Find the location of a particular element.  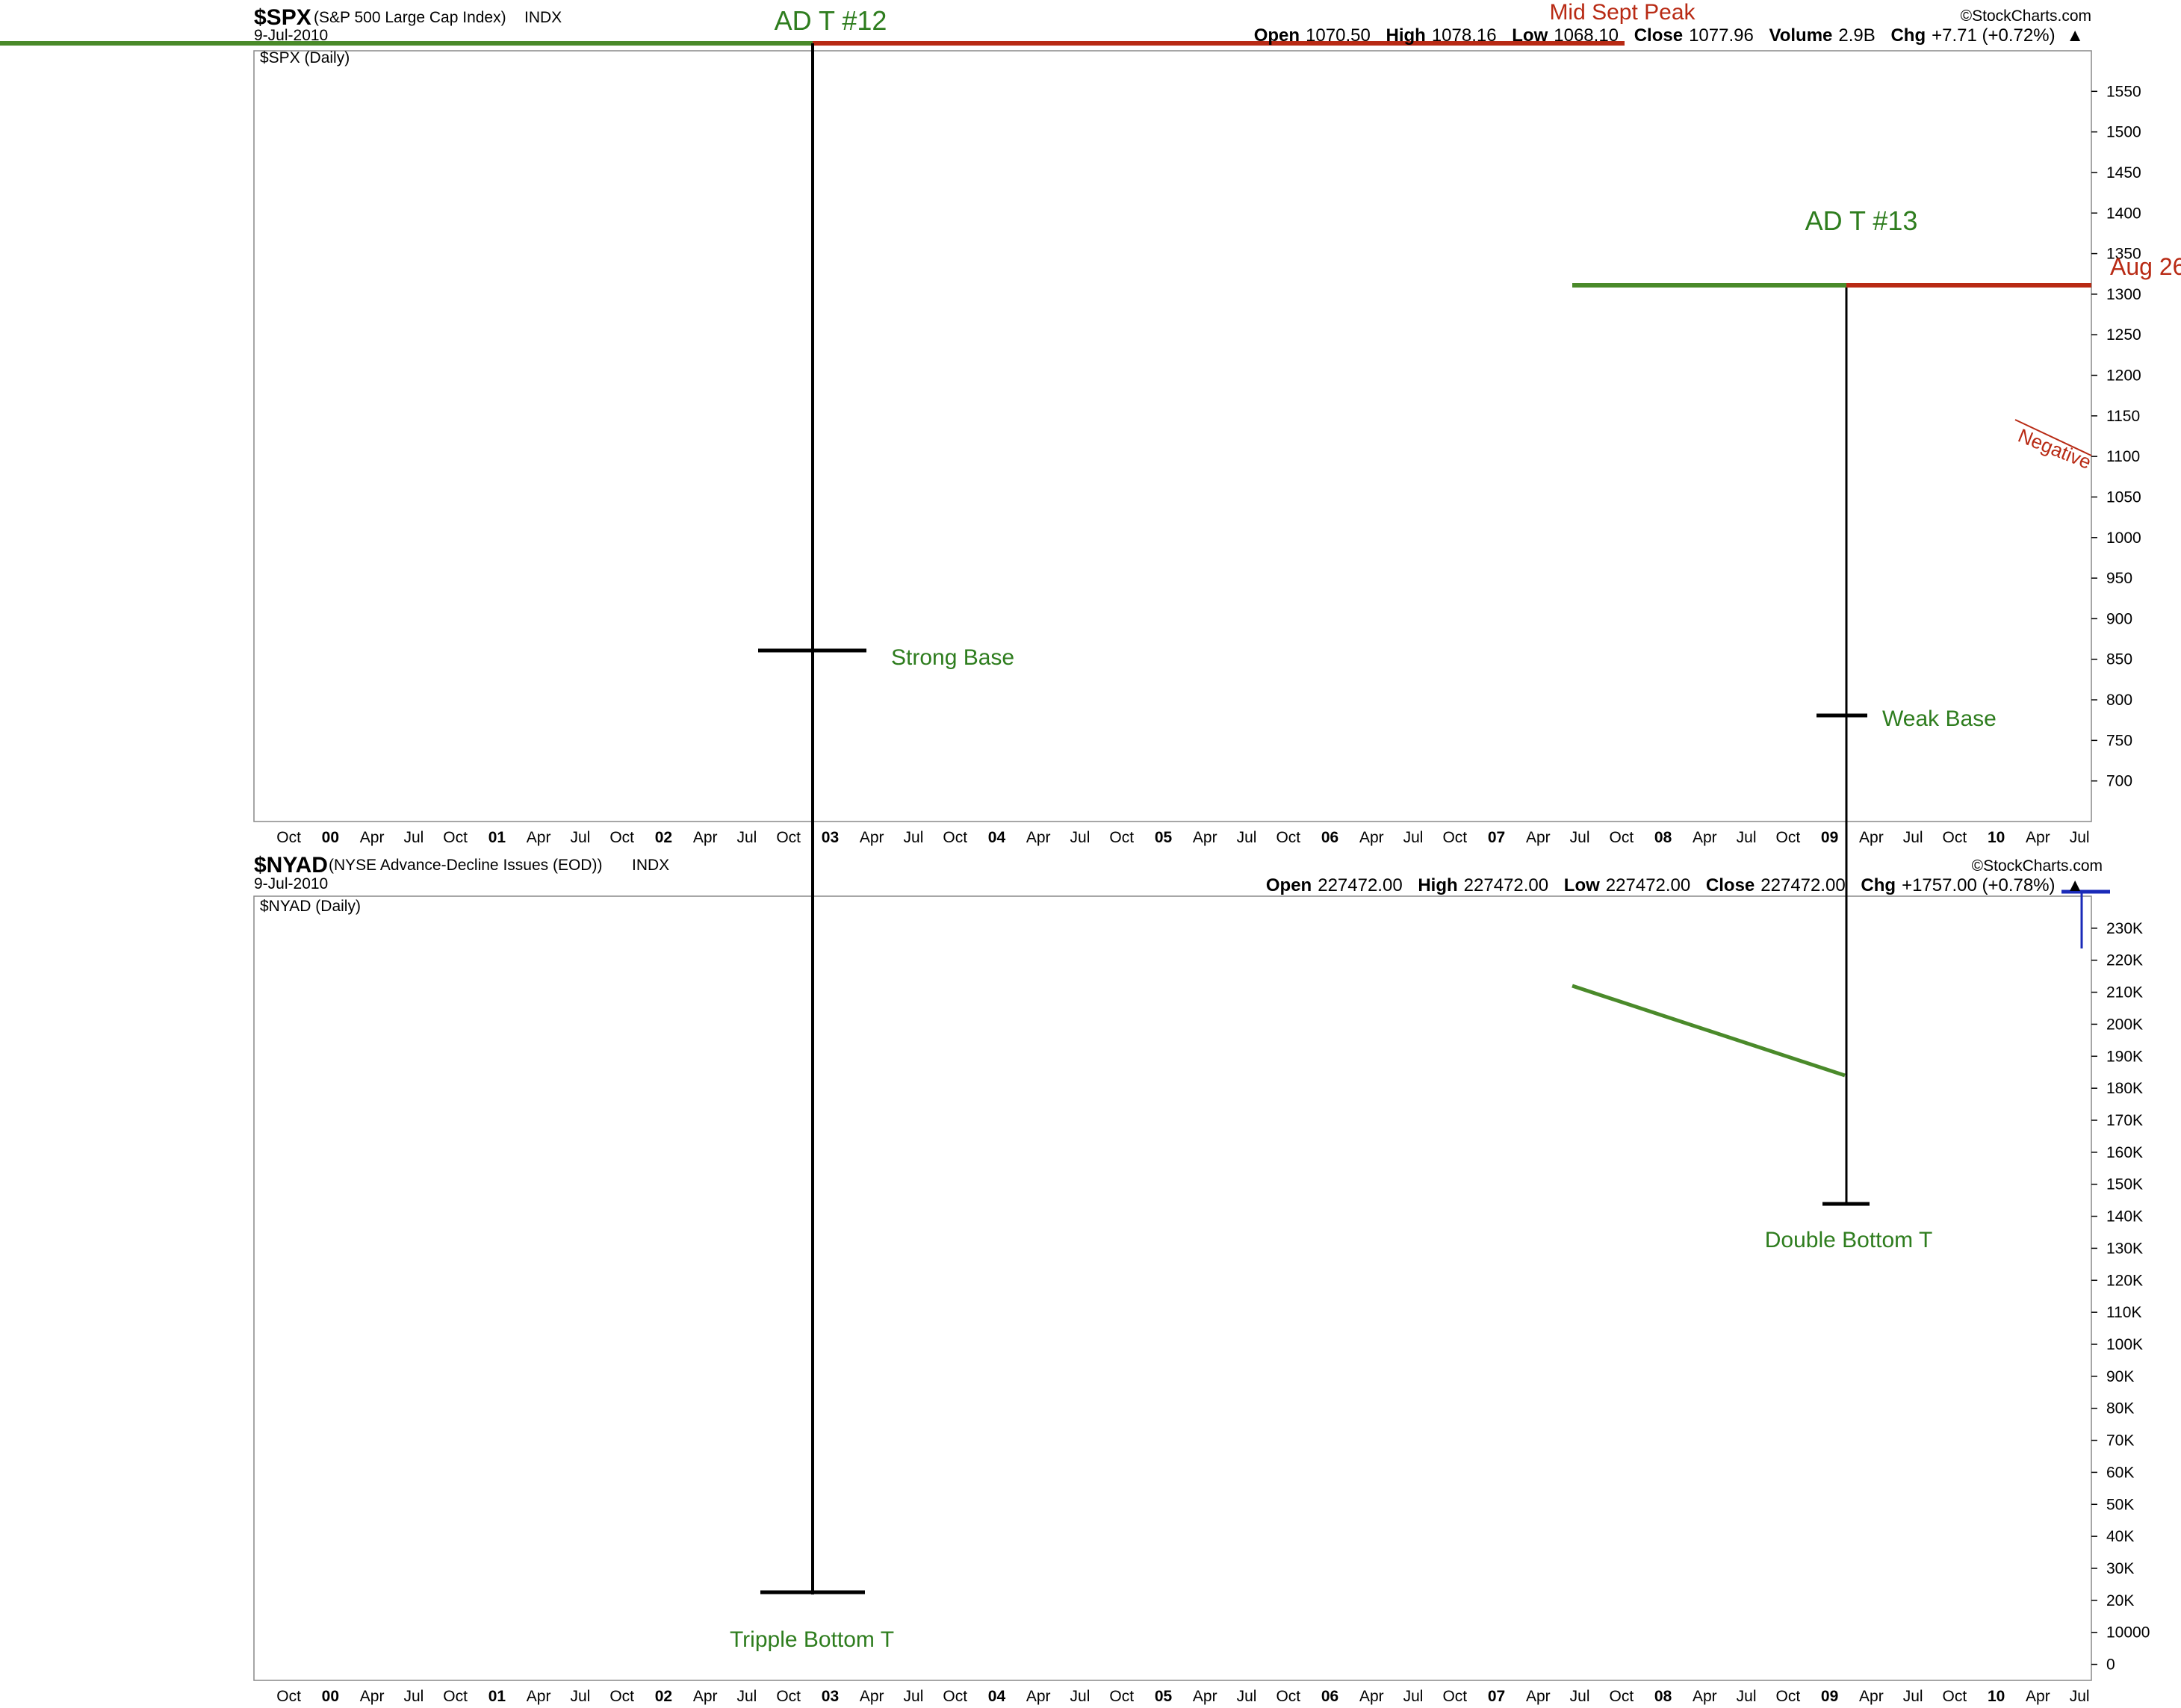

bottom-ytick-label: 70K is located at coordinates (2120, 1441).